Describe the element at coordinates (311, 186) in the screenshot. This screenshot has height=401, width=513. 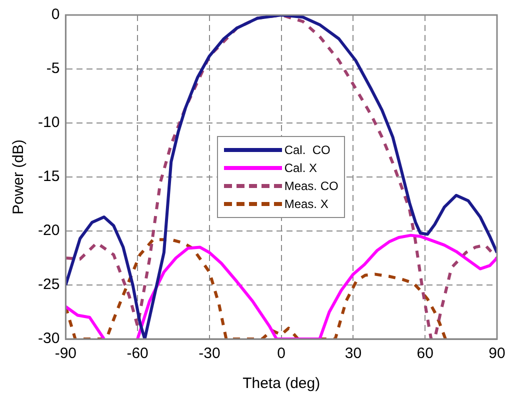
I see `legend-label: Meas. CO` at that location.